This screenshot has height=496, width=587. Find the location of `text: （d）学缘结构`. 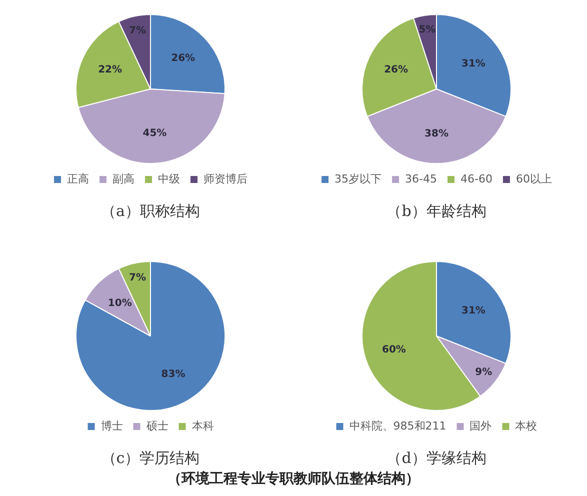

text: （d）学缘结构 is located at coordinates (436, 457).